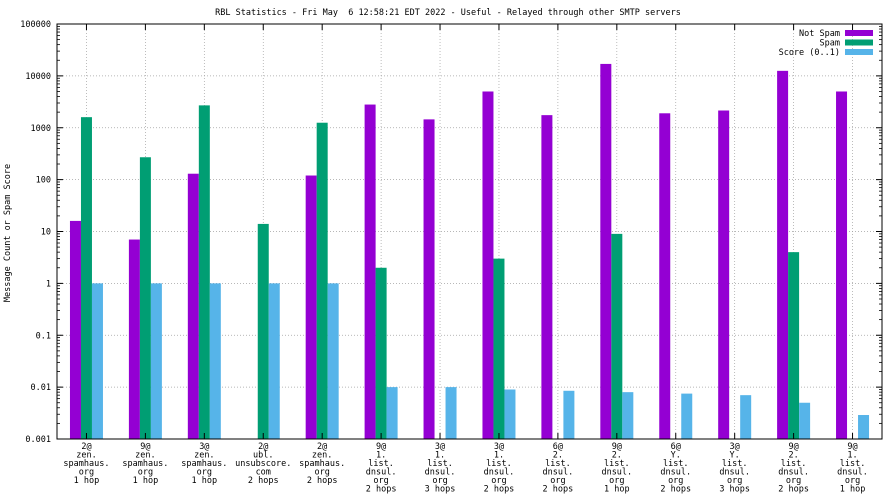 The height and width of the screenshot is (504, 896). I want to click on x-tick-label: 3@ 1. list. dnsul. org 2 hops, so click(499, 468).